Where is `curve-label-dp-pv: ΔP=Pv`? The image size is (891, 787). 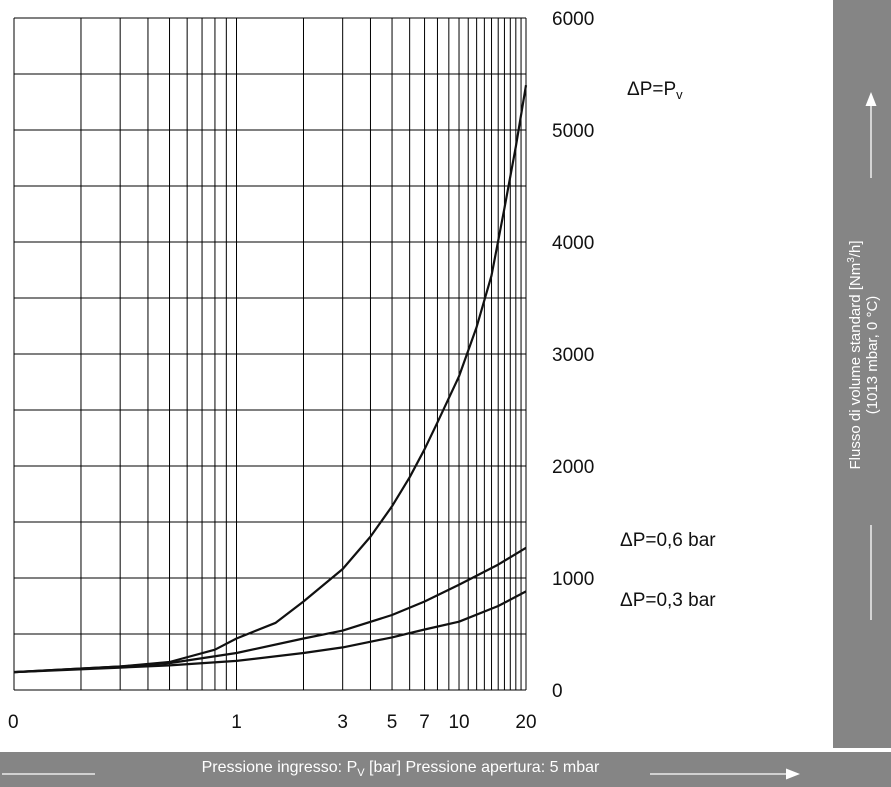
curve-label-dp-pv: ΔP=Pv is located at coordinates (655, 90).